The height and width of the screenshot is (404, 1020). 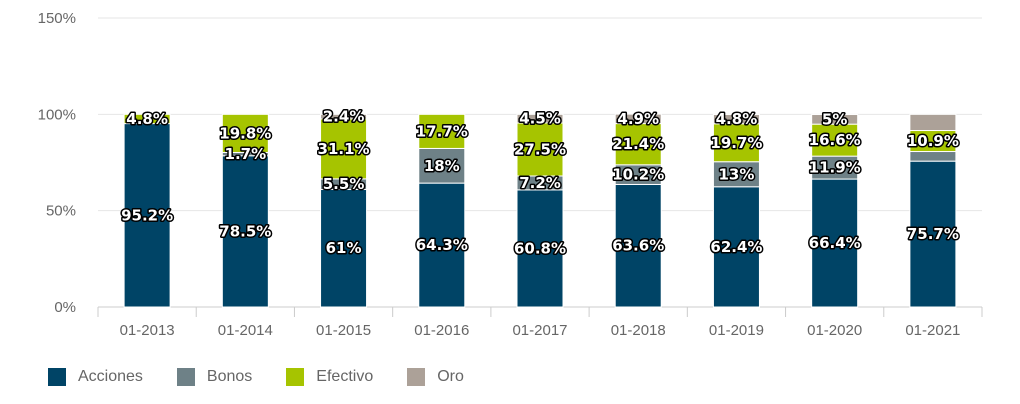 I want to click on data-label: 11.9%, so click(x=835, y=168).